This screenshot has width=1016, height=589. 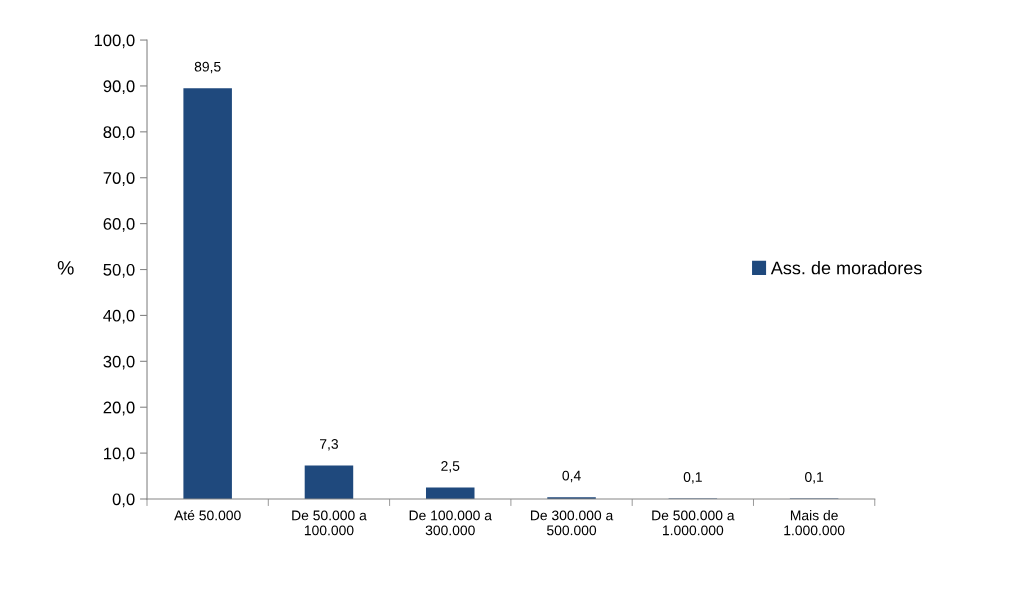 I want to click on x-tick-label: De 300.000 a 500.000, so click(x=572, y=523).